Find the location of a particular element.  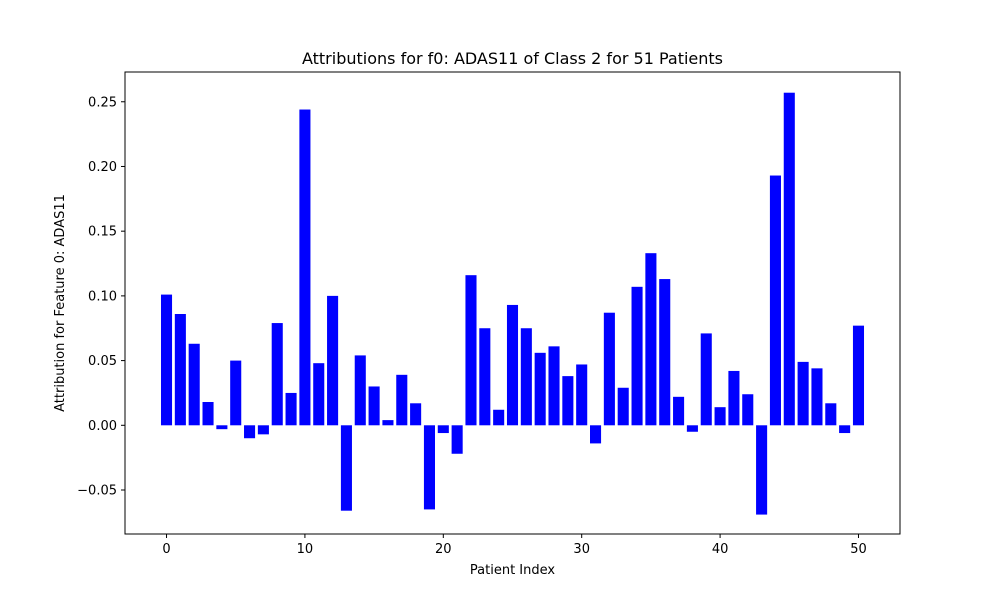

x-axis-label: Patient Index is located at coordinates (512, 570).